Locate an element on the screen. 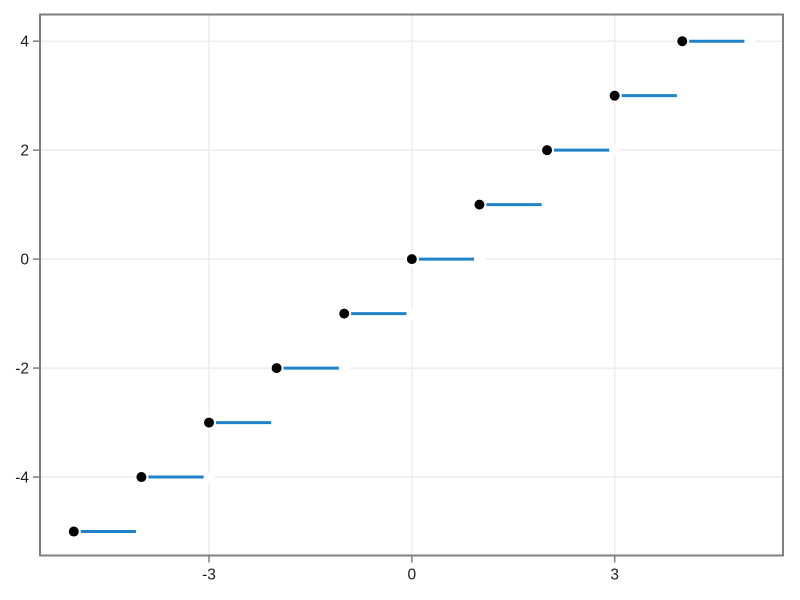  y-axis-tick-label: -2 is located at coordinates (22, 369).